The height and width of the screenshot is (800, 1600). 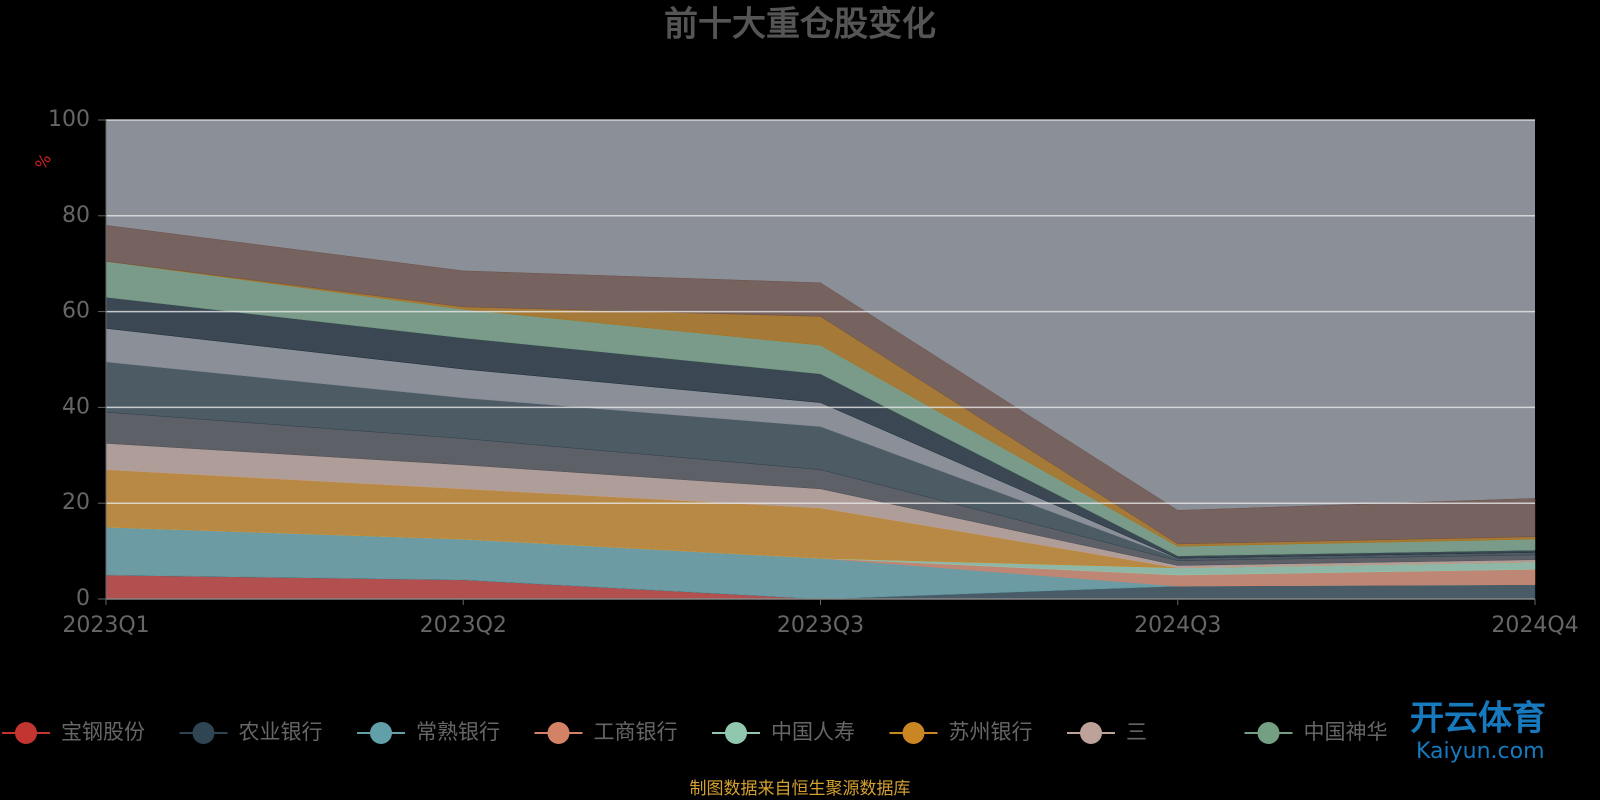 What do you see at coordinates (105, 625) in the screenshot?
I see `x-tick-label: 2023Q1` at bounding box center [105, 625].